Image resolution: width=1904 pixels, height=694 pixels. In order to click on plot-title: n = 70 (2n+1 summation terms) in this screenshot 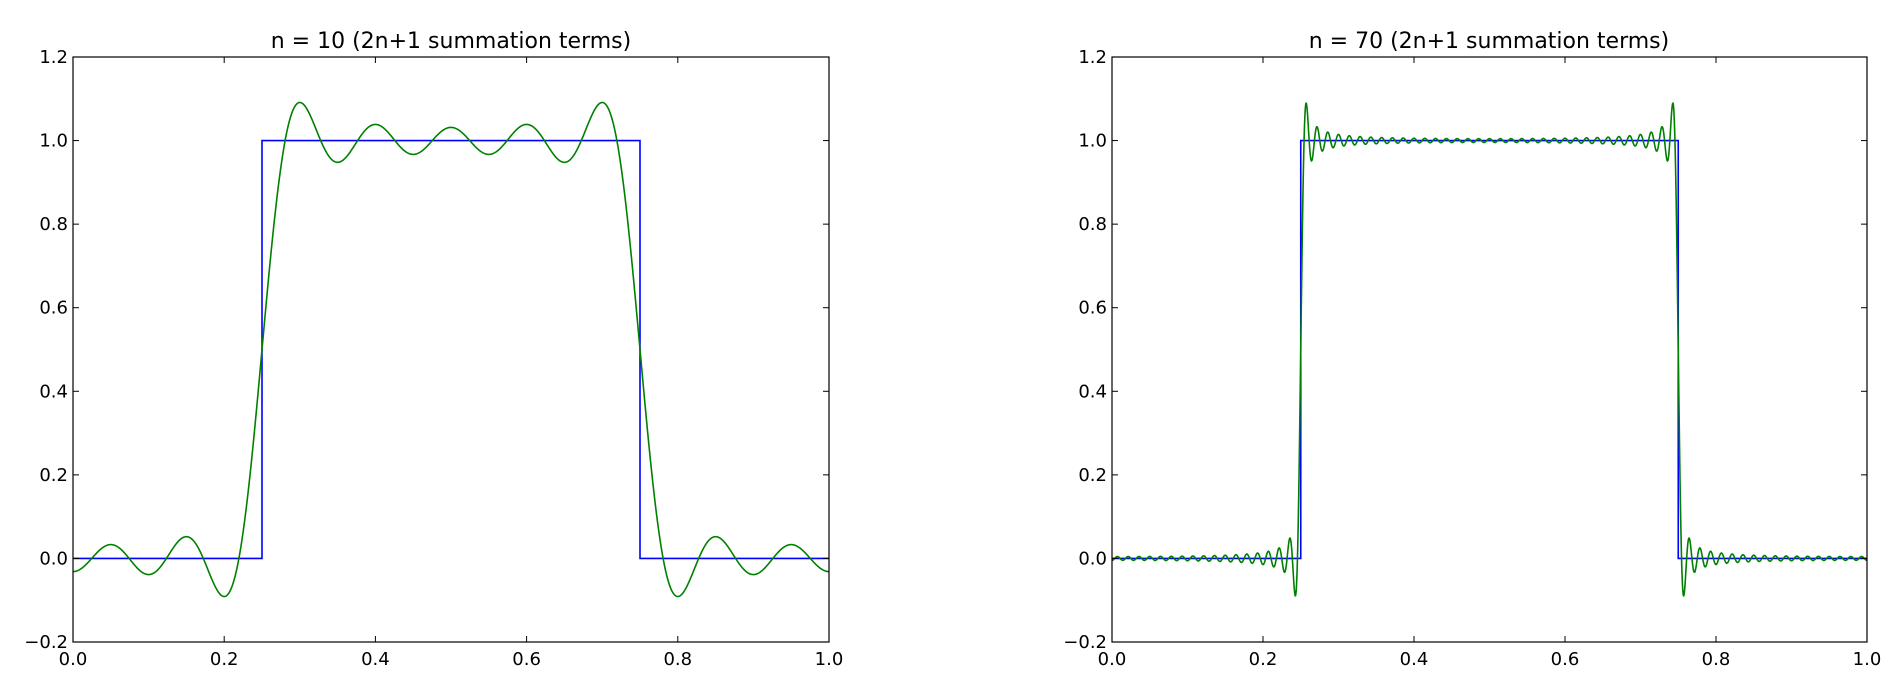, I will do `click(1489, 41)`.